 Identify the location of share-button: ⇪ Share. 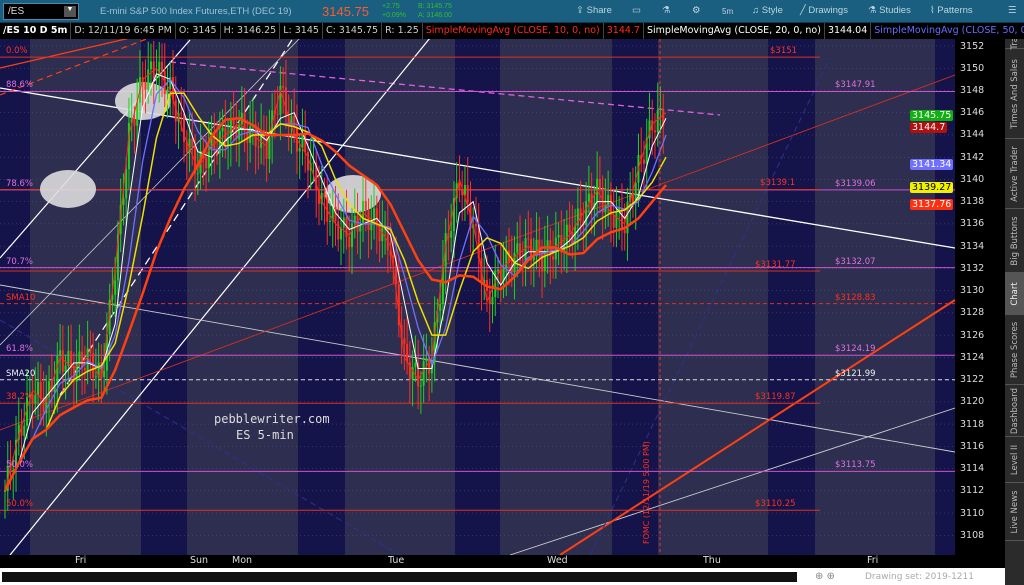
(594, 10).